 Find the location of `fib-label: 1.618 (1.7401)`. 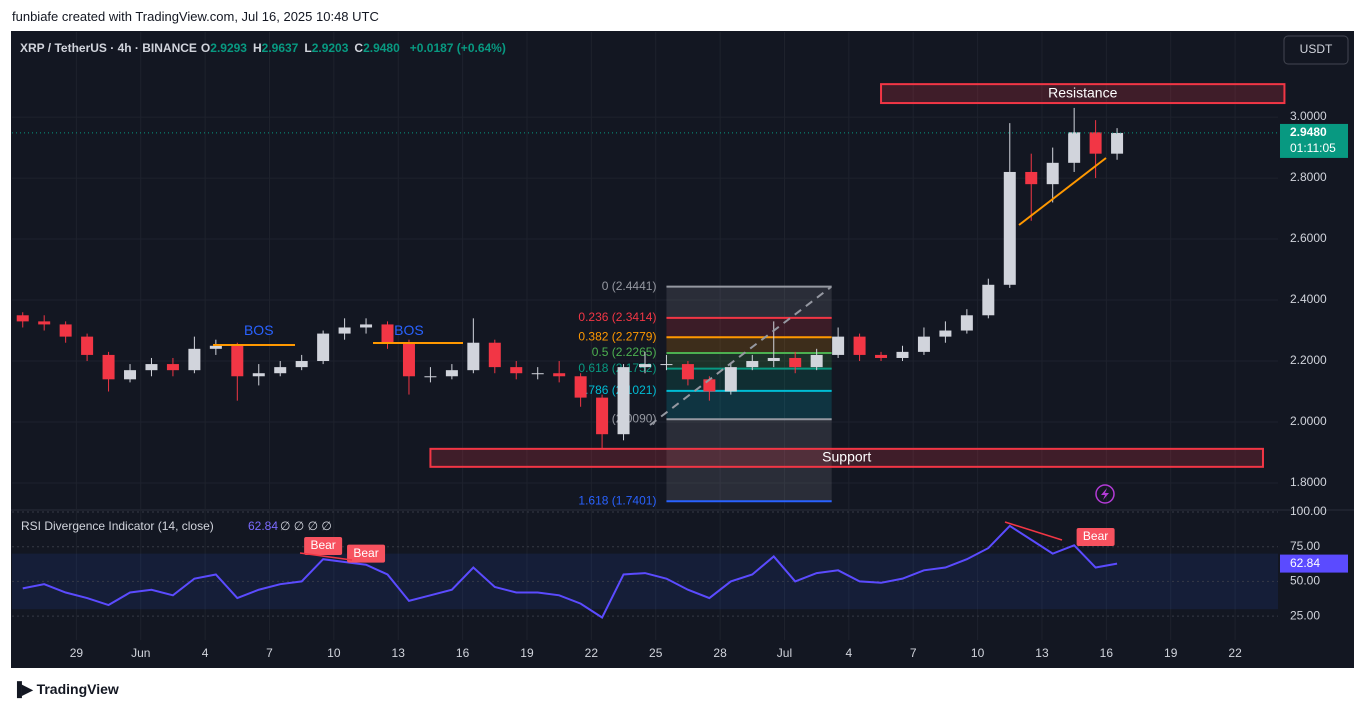

fib-label: 1.618 (1.7401) is located at coordinates (617, 500).